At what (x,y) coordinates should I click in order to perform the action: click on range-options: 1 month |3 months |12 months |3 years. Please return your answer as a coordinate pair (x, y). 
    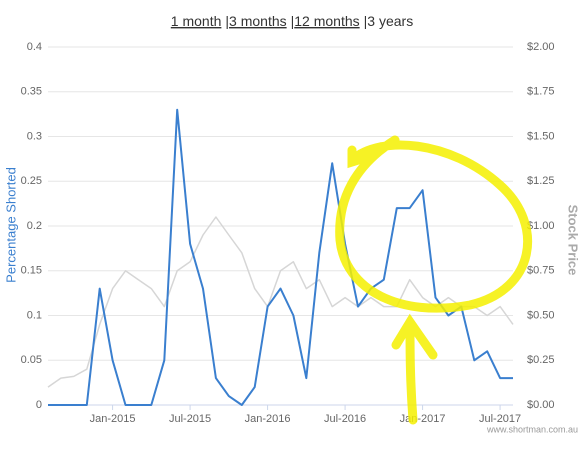
    Looking at the image, I should click on (292, 21).